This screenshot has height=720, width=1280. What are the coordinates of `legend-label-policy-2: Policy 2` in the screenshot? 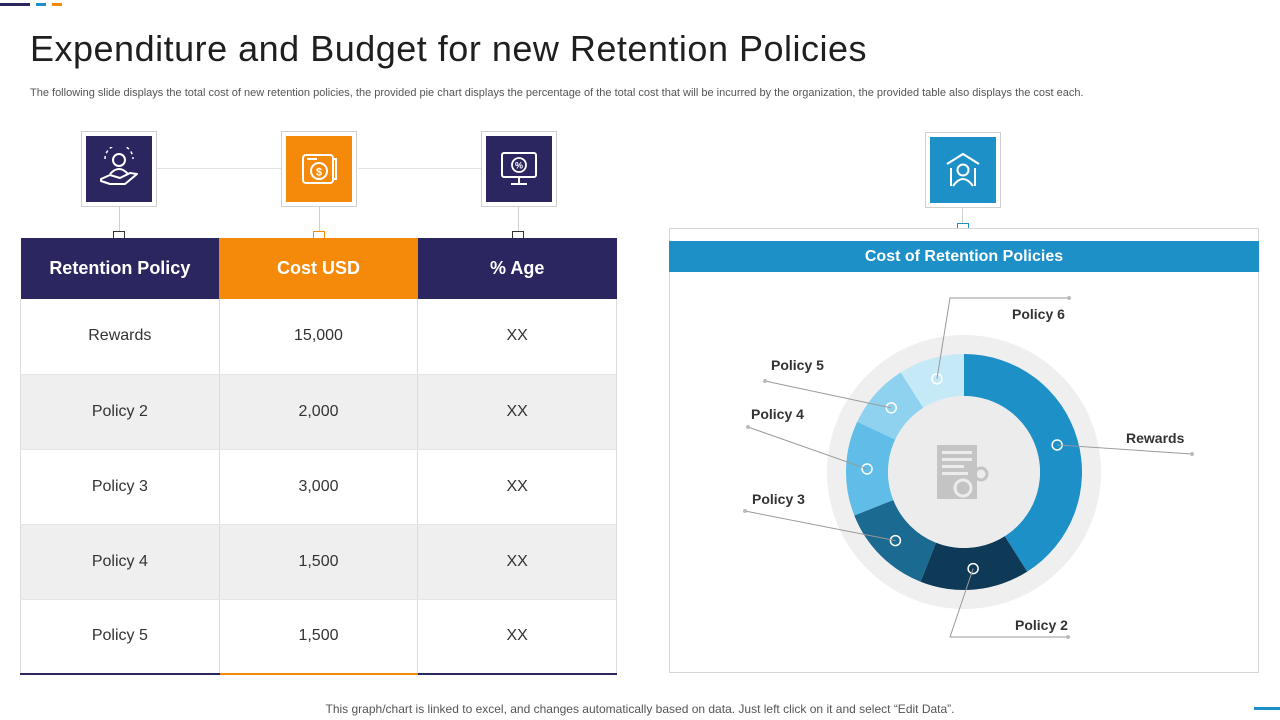 It's located at (1041, 625).